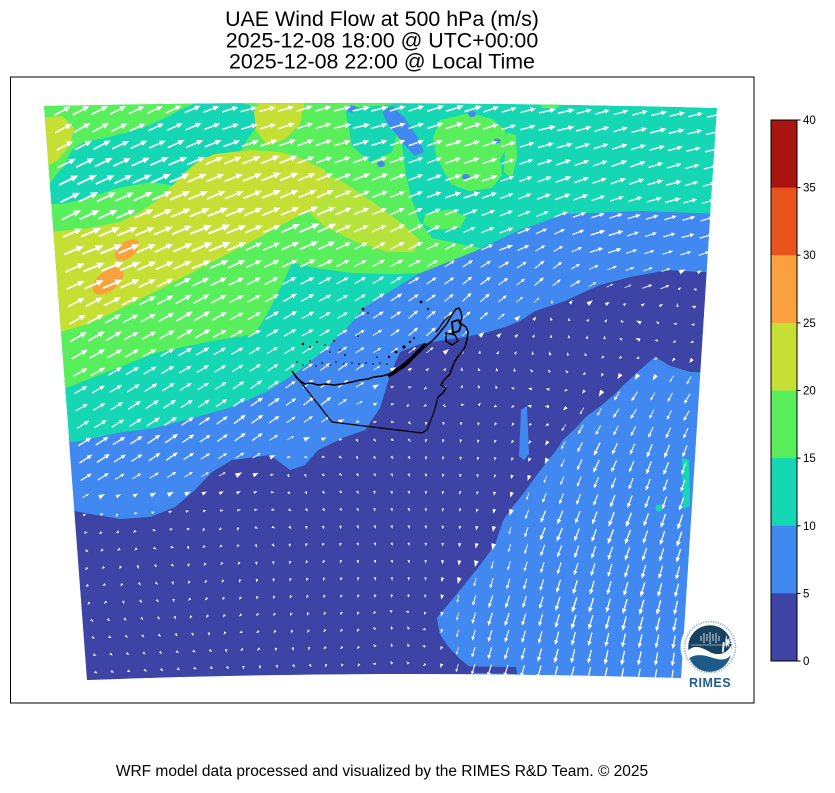 The image size is (835, 793). I want to click on svg-text: 25, so click(809, 324).